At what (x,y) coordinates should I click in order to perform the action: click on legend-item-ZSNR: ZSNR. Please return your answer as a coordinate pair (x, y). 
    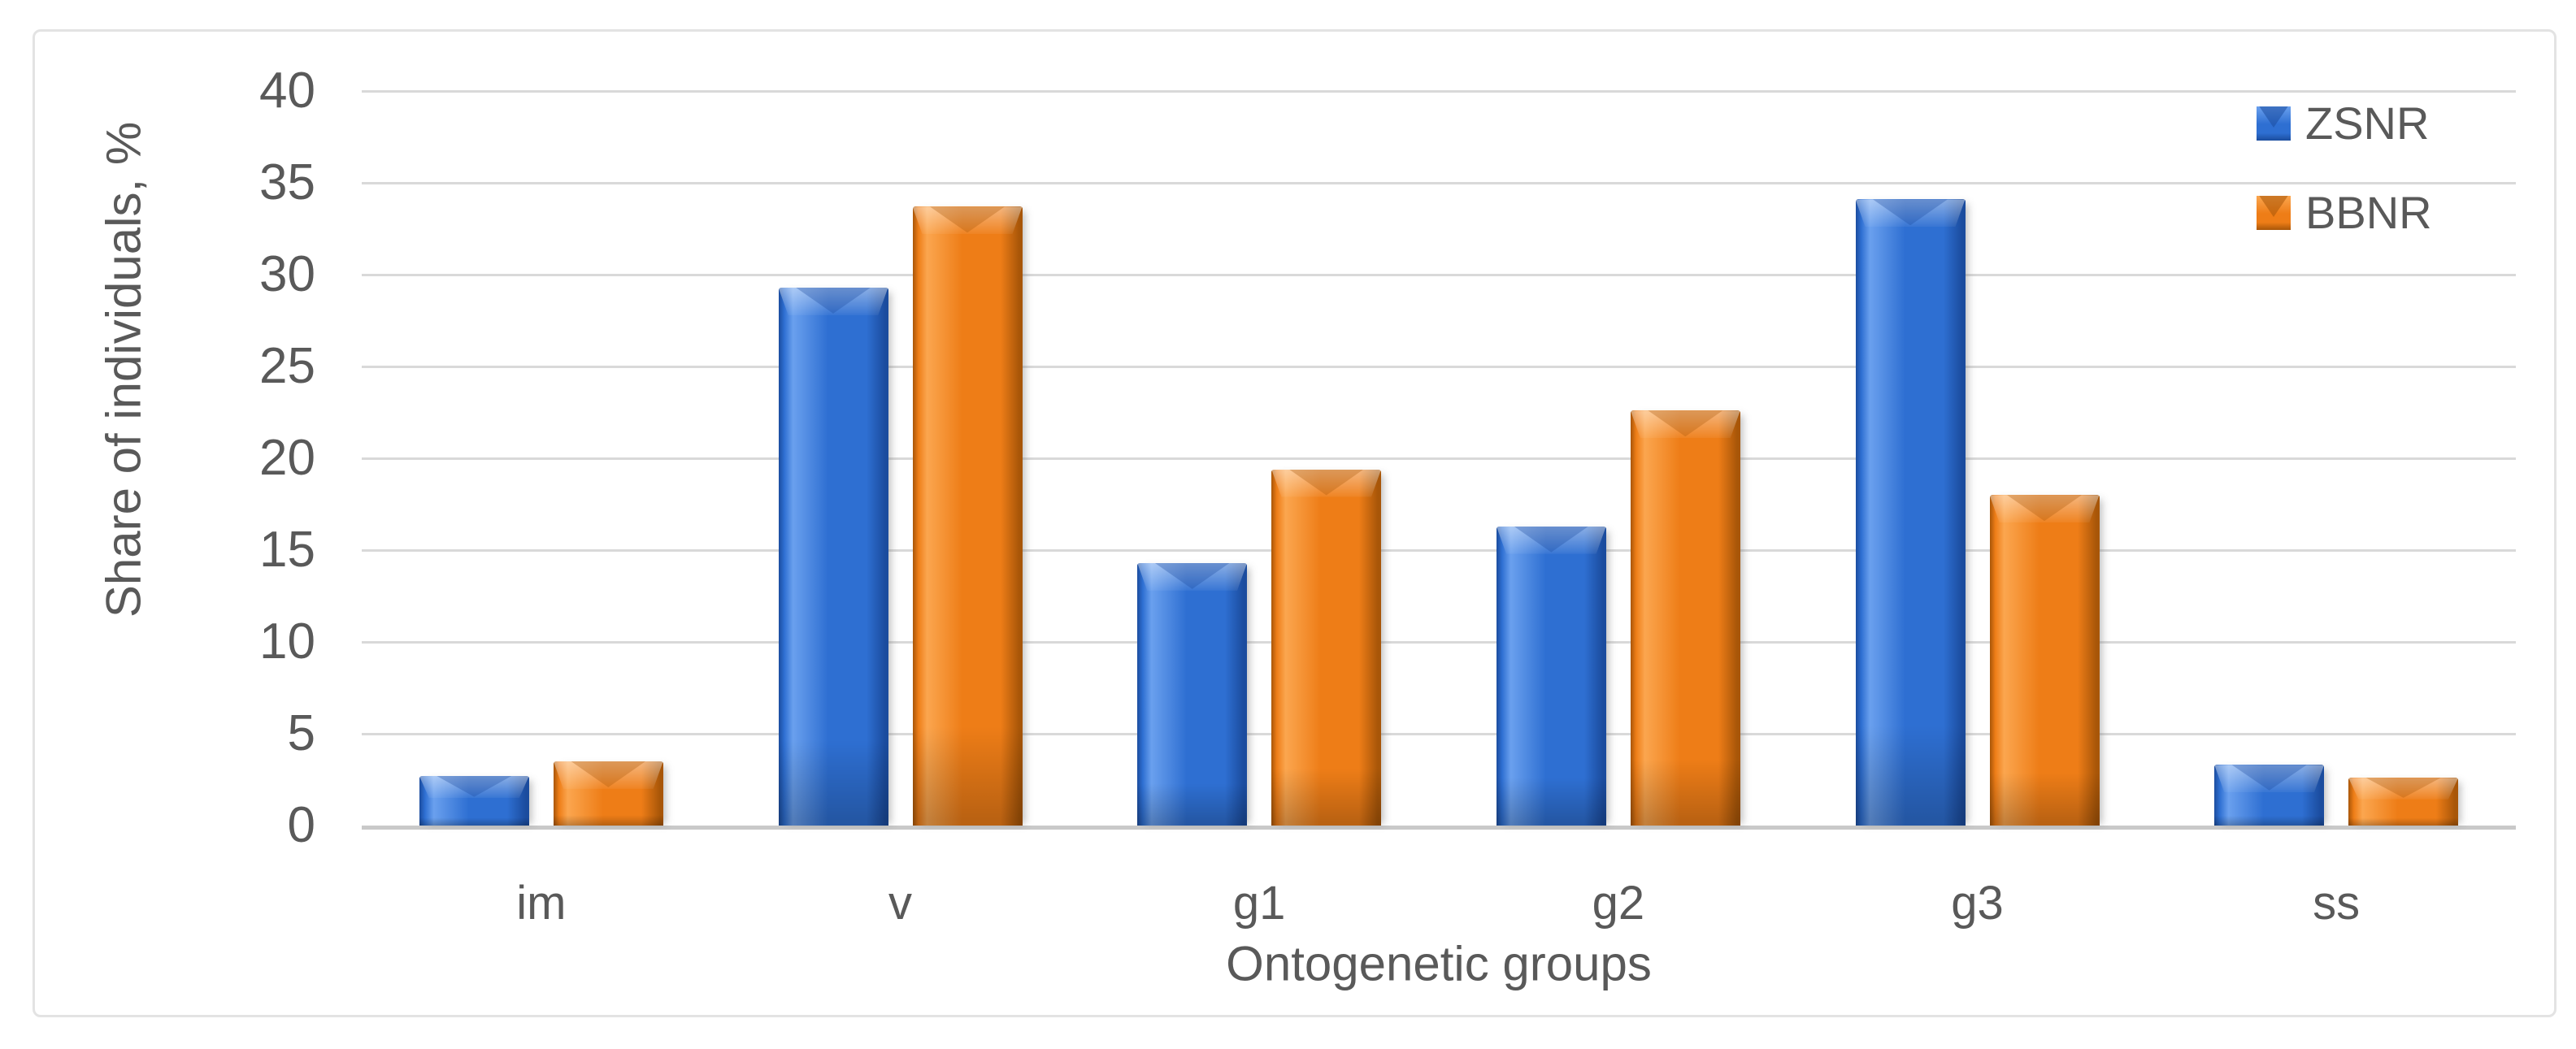
    Looking at the image, I should click on (2343, 124).